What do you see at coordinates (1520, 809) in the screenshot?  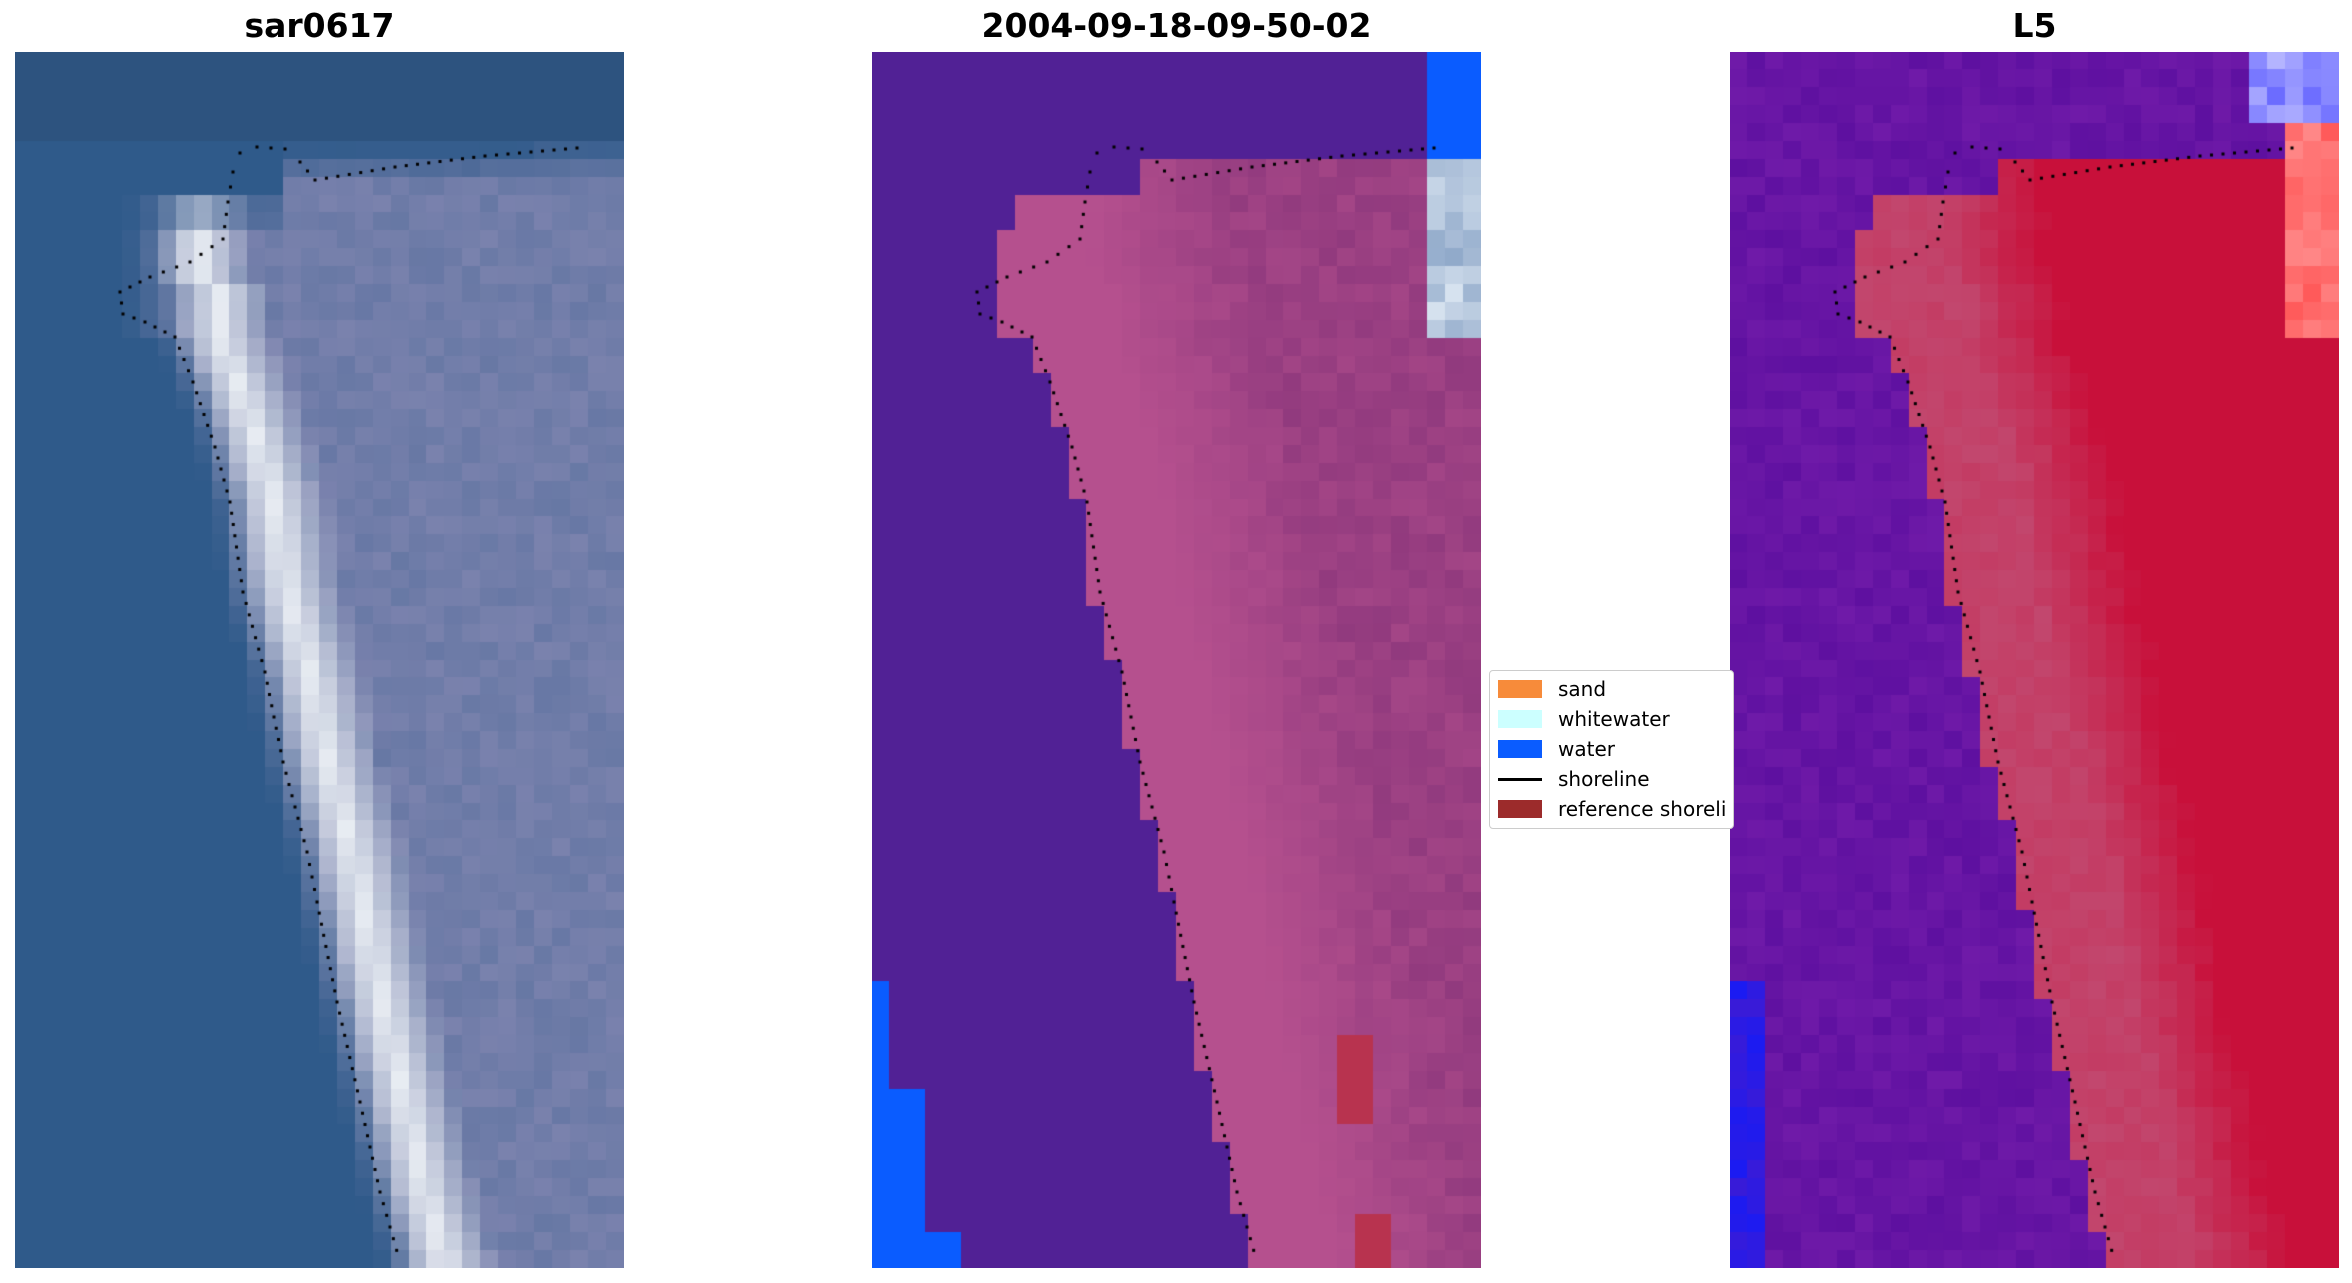 I see `legend-swatch-reference-shoreline` at bounding box center [1520, 809].